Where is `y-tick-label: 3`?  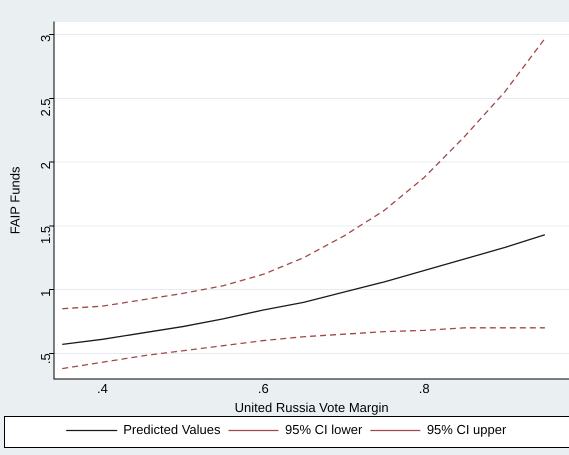
y-tick-label: 3 is located at coordinates (45, 38).